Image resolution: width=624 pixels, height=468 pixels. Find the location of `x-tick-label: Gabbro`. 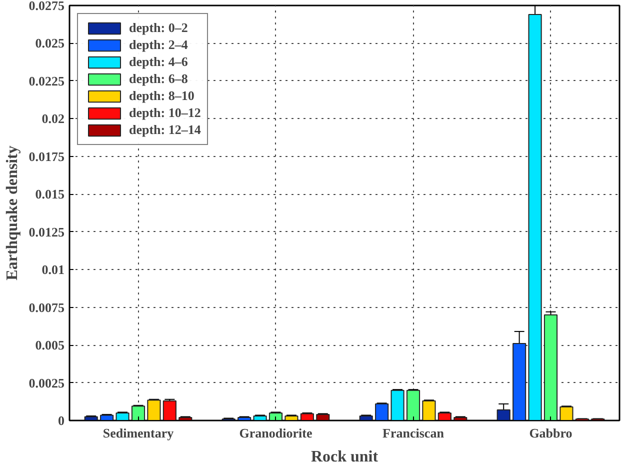

x-tick-label: Gabbro is located at coordinates (550, 433).